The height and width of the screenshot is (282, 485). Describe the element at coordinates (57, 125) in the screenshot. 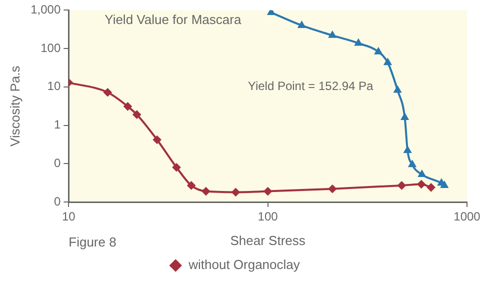

I see `y-tick-label: 1` at that location.